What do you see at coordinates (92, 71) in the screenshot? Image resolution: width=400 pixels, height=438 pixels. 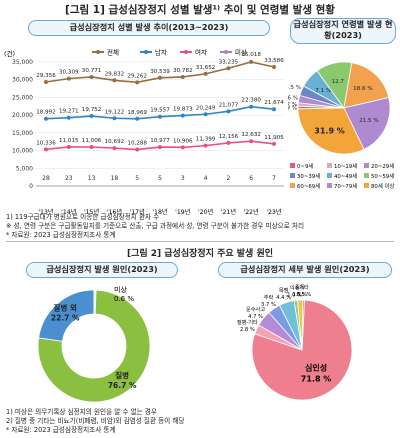 I see `data-label: 30,771` at bounding box center [92, 71].